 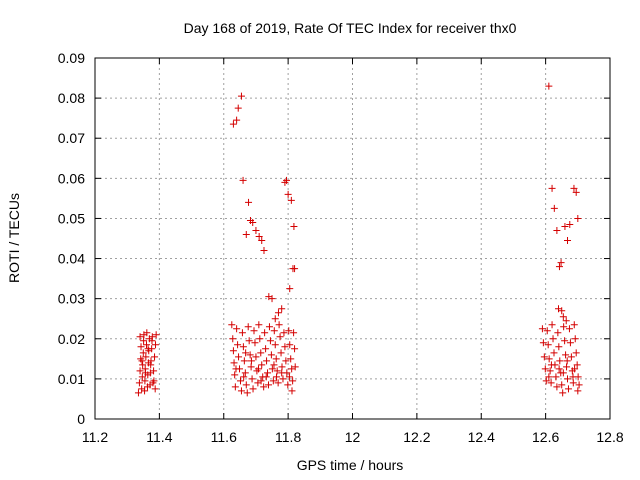 I want to click on y-tick-label: 0.01, so click(x=71, y=379).